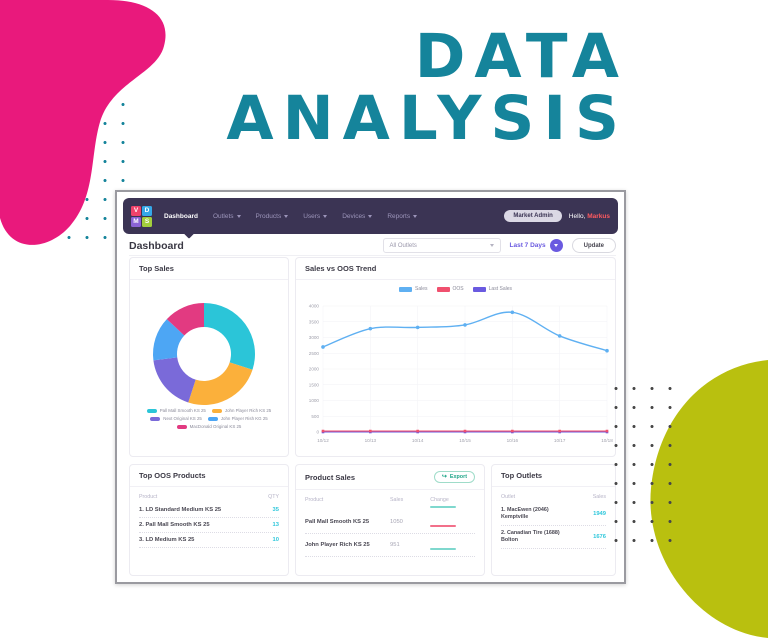 Image resolution: width=768 pixels, height=644 pixels. What do you see at coordinates (500, 289) in the screenshot?
I see `legend-label: Last Sales` at bounding box center [500, 289].